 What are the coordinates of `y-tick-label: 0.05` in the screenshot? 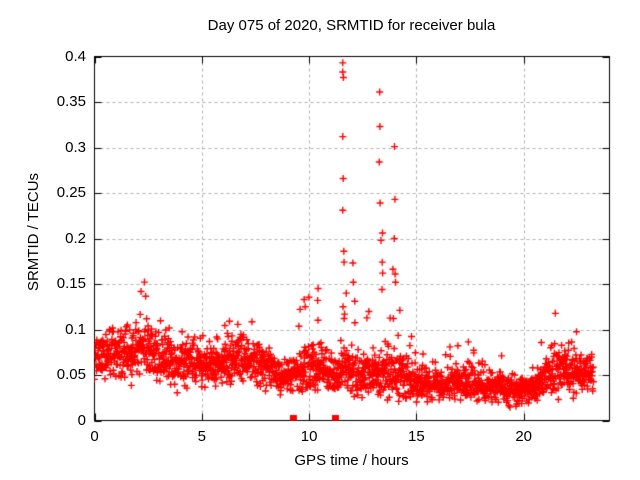 It's located at (71, 374).